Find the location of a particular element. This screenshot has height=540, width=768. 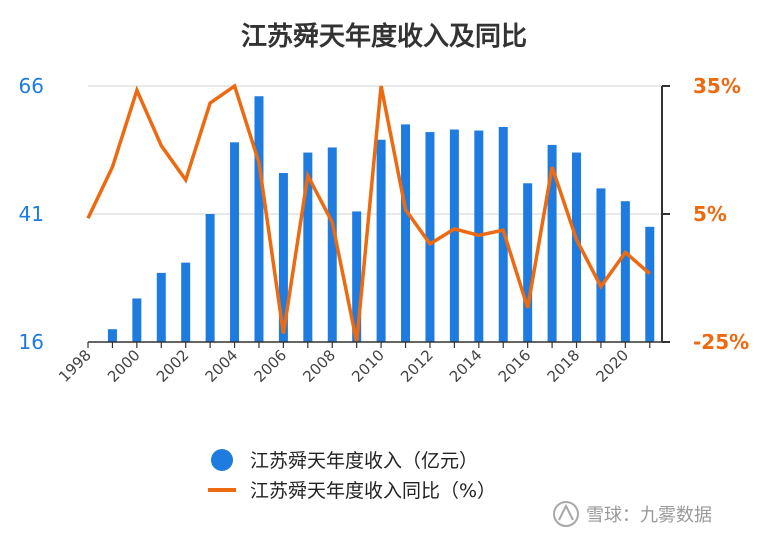

x-tick-label: 2004 is located at coordinates (222, 366).